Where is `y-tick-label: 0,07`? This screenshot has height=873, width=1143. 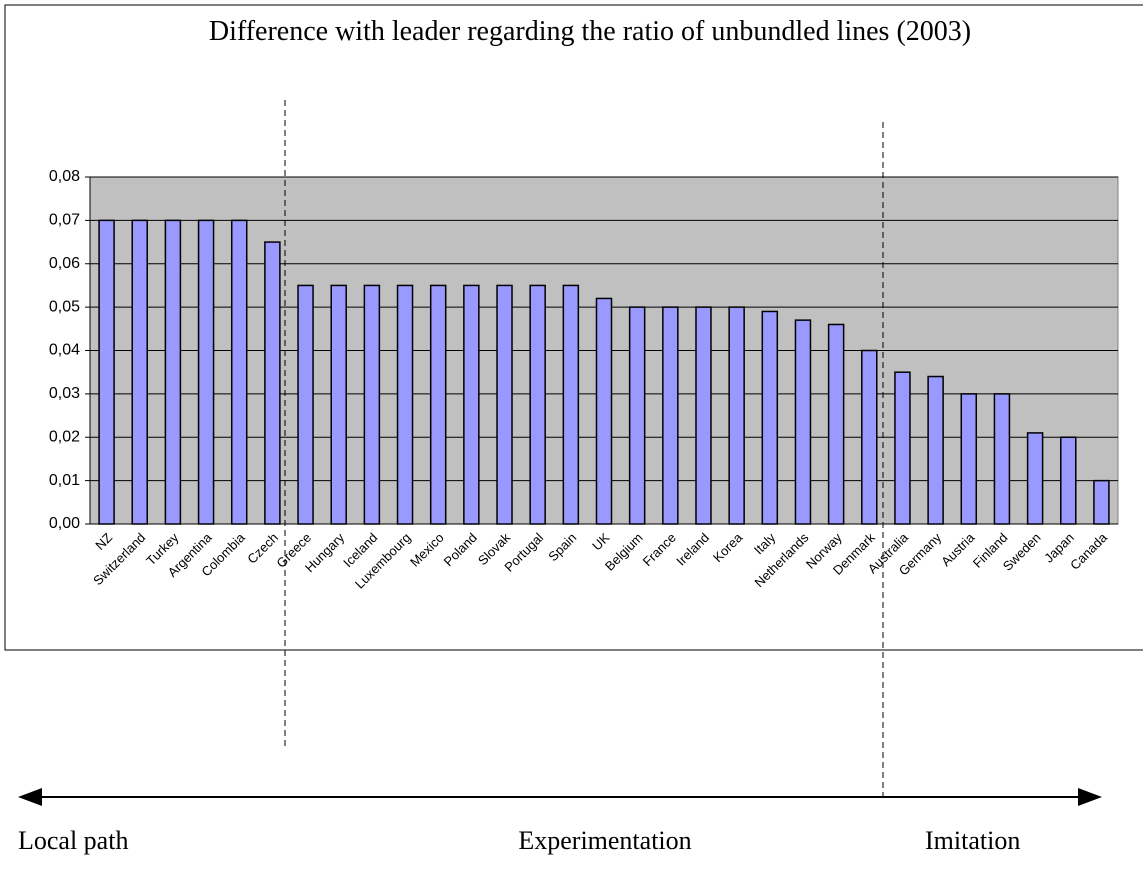 y-tick-label: 0,07 is located at coordinates (64, 220).